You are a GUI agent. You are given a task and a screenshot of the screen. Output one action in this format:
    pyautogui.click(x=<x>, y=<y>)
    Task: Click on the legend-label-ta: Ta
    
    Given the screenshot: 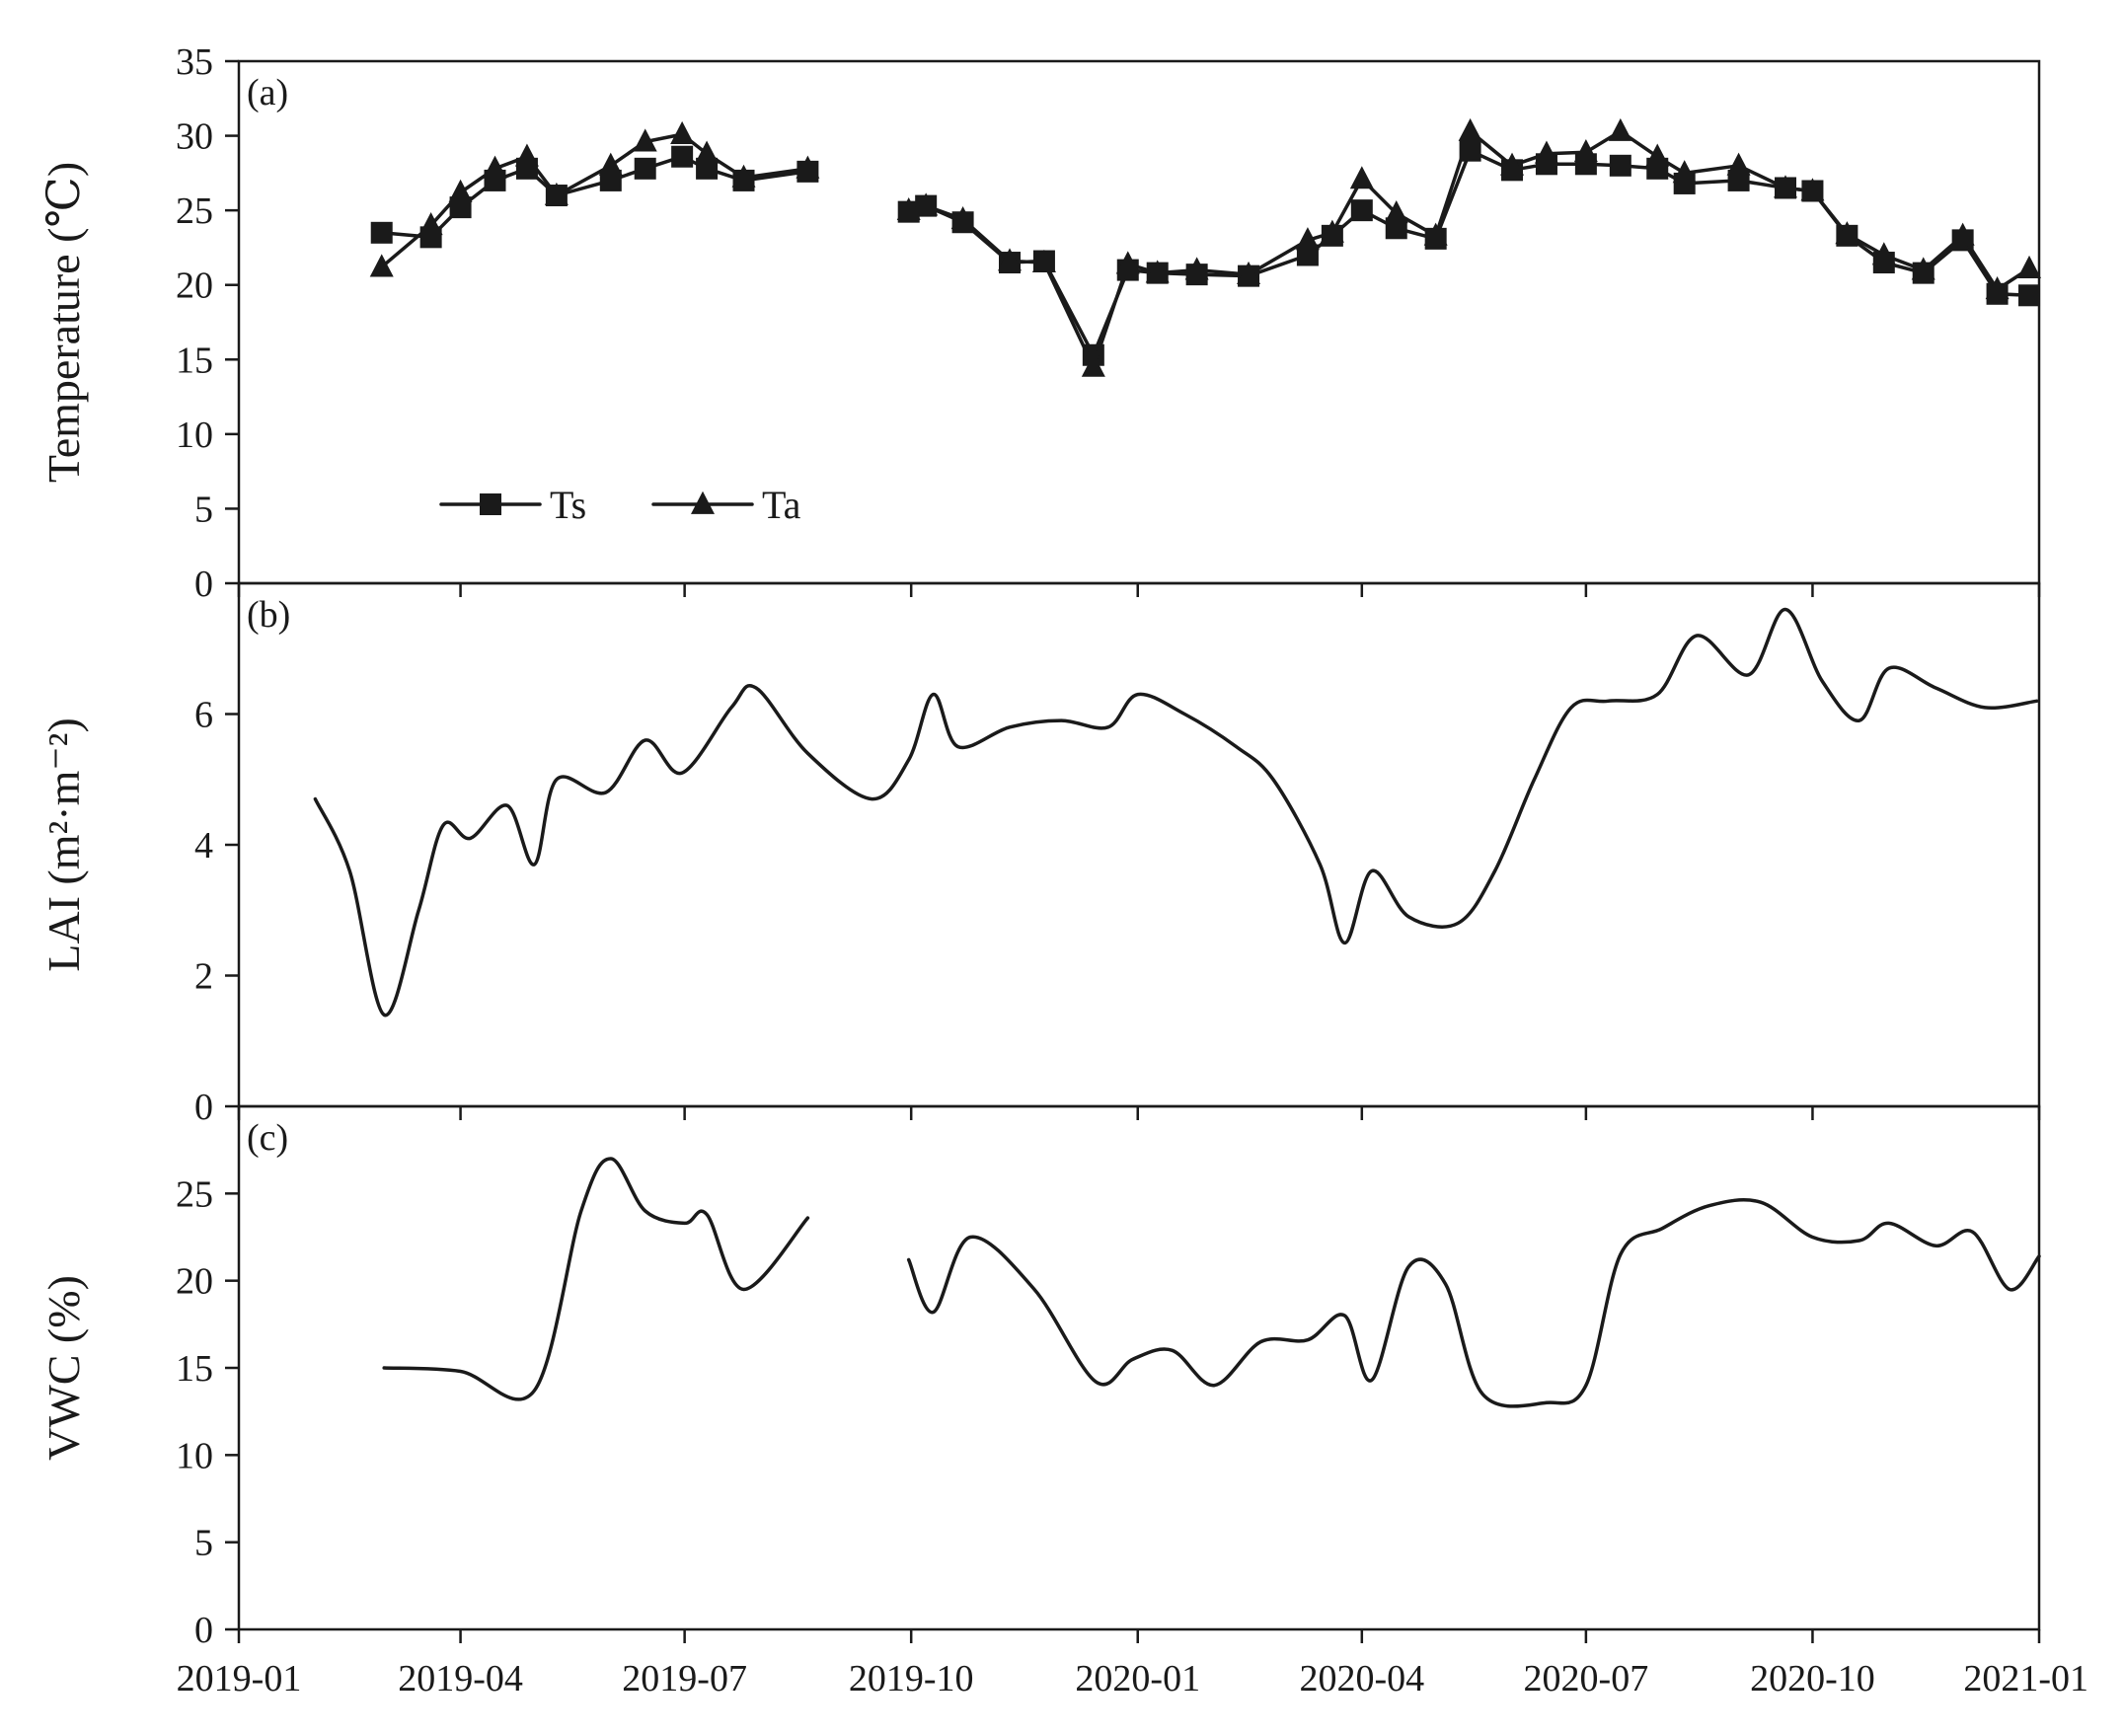 What is the action you would take?
    pyautogui.click(x=781, y=505)
    